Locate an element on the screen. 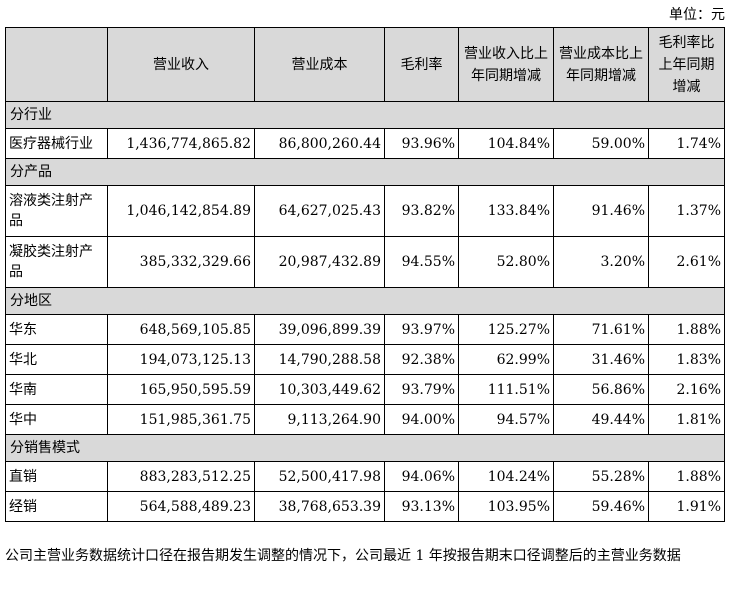  section-row-region: 分地区 is located at coordinates (365, 301).